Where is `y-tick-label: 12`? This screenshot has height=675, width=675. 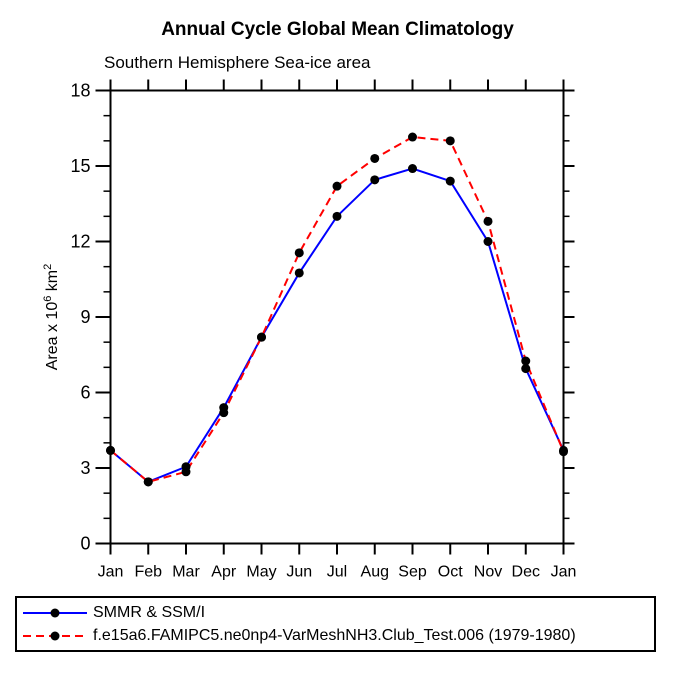
y-tick-label: 12 is located at coordinates (80, 242).